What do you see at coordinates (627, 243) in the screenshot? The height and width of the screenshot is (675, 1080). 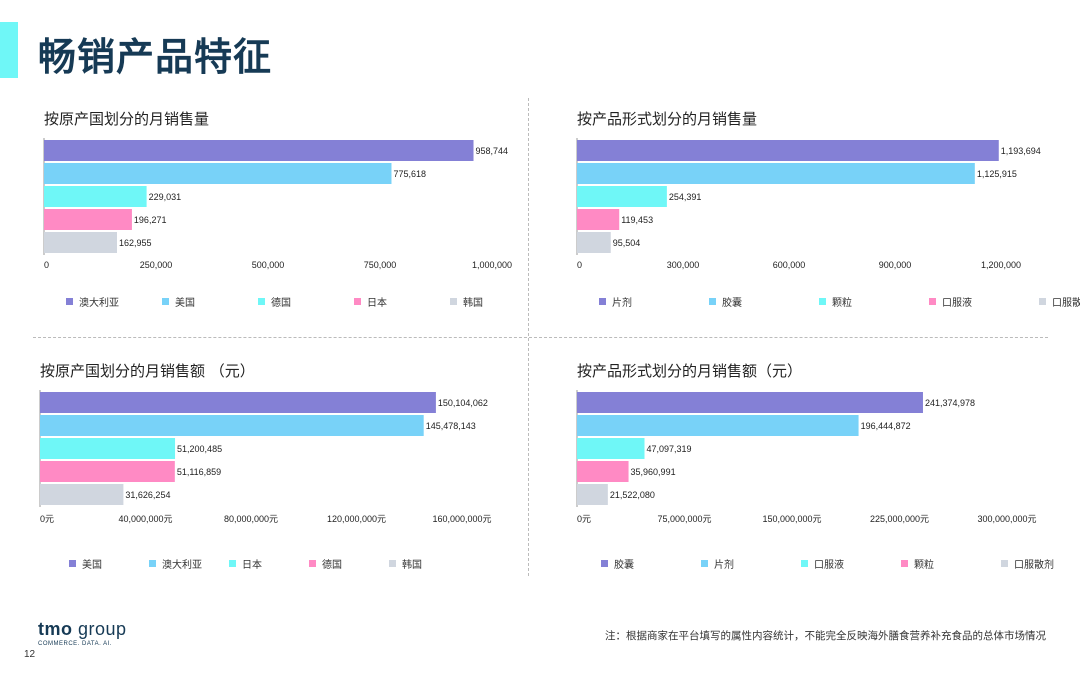 I see `bar-value-label: 95,504` at bounding box center [627, 243].